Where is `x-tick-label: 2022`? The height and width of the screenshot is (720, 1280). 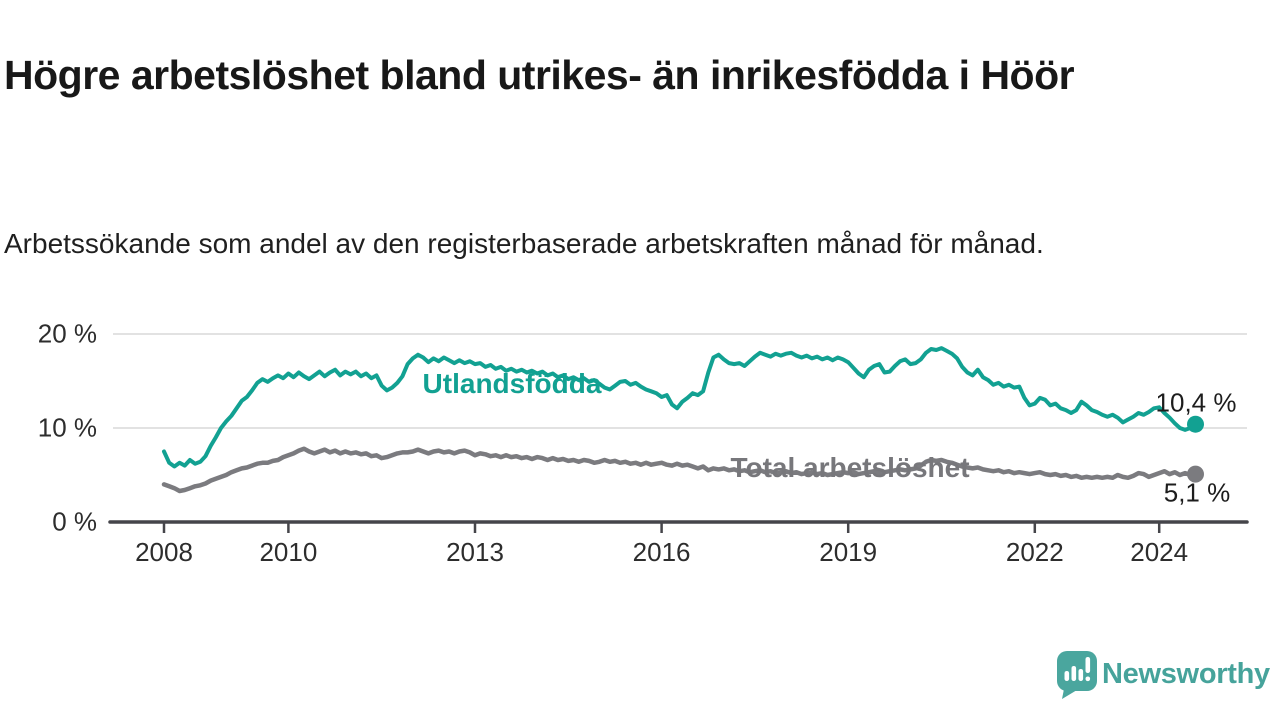
x-tick-label: 2022 is located at coordinates (1034, 552).